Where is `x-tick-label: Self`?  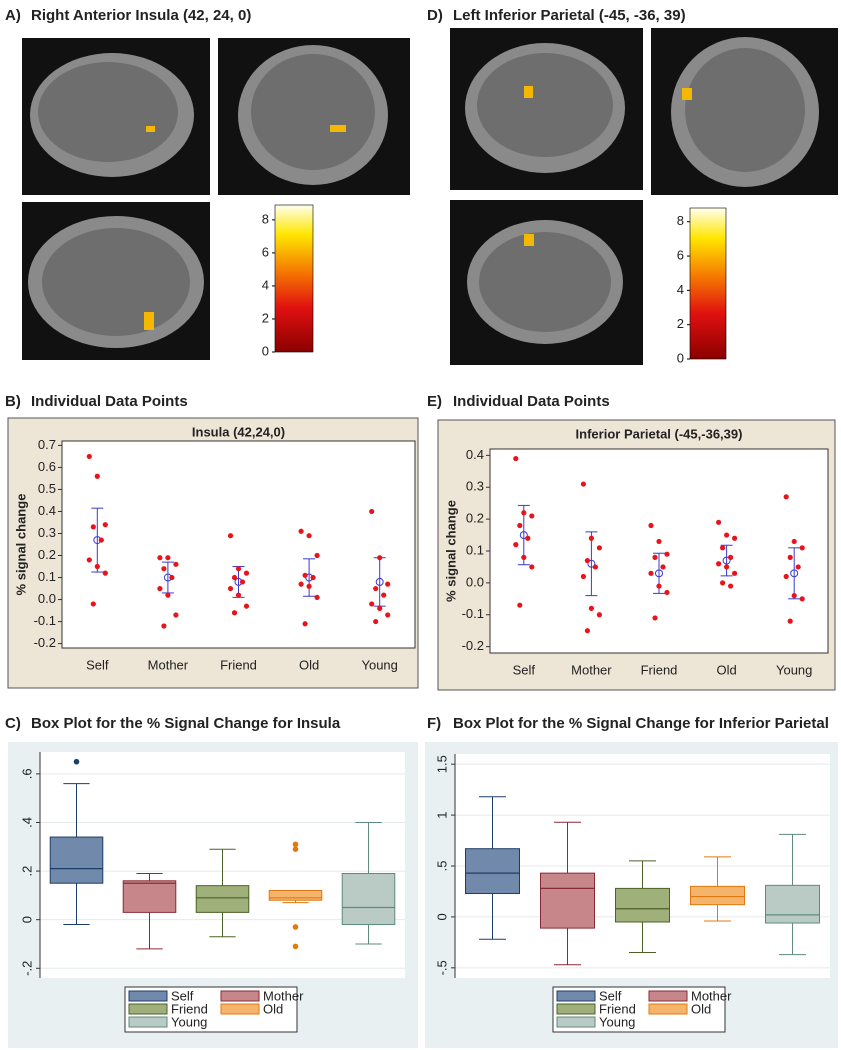 x-tick-label: Self is located at coordinates (97, 664).